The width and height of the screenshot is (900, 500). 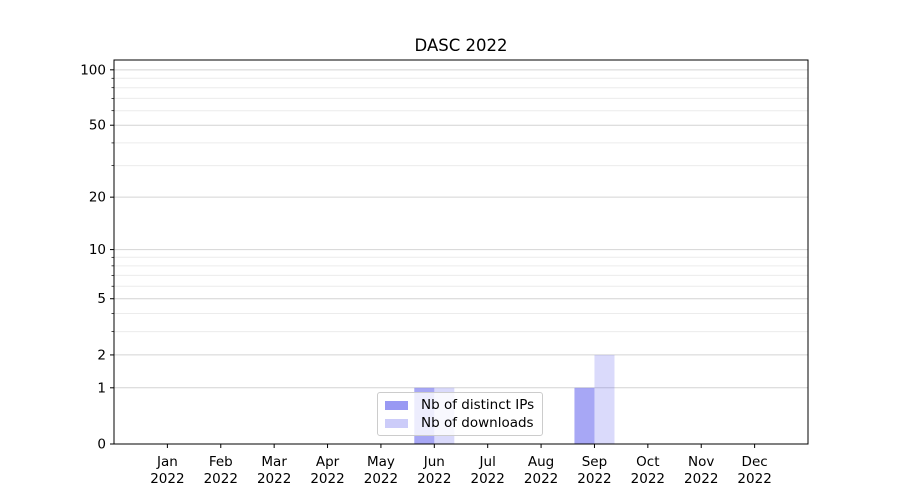 I want to click on legend-item: Nb of distinct IPs, so click(x=459, y=405).